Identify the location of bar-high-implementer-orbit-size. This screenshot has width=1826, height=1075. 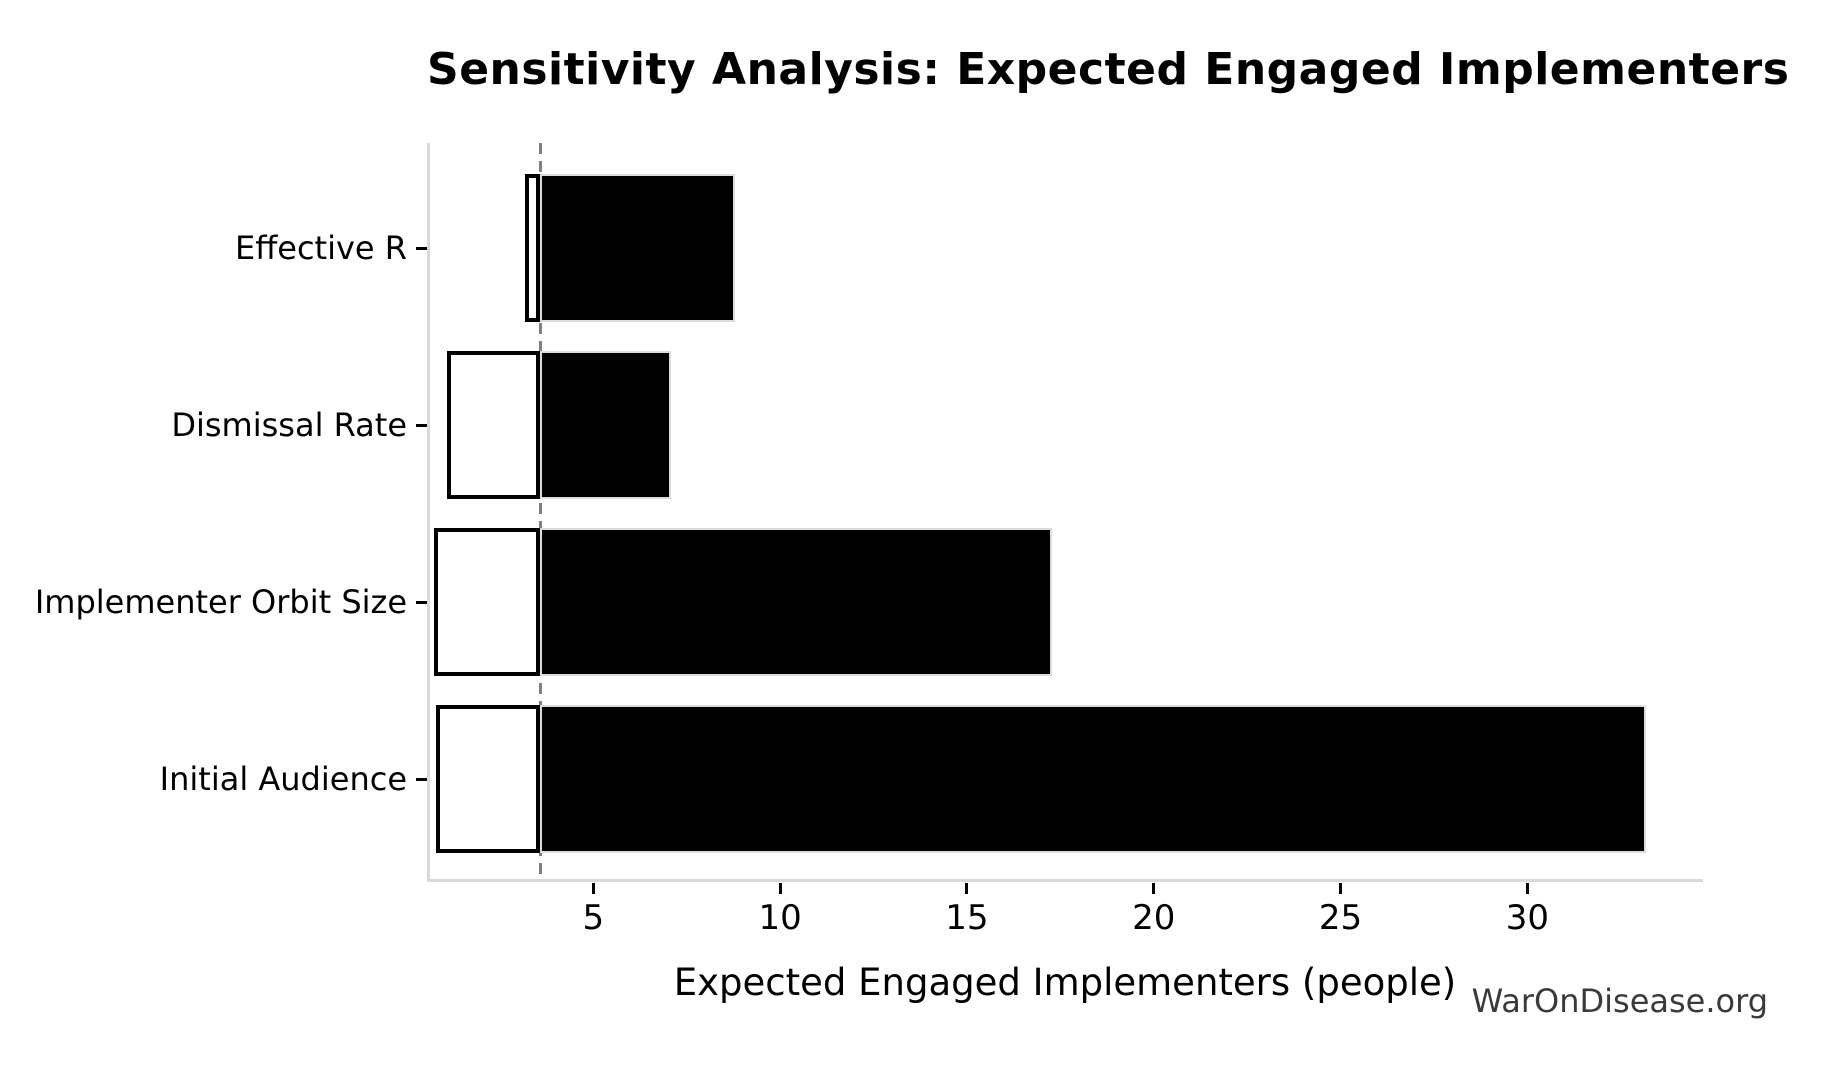
(796, 602).